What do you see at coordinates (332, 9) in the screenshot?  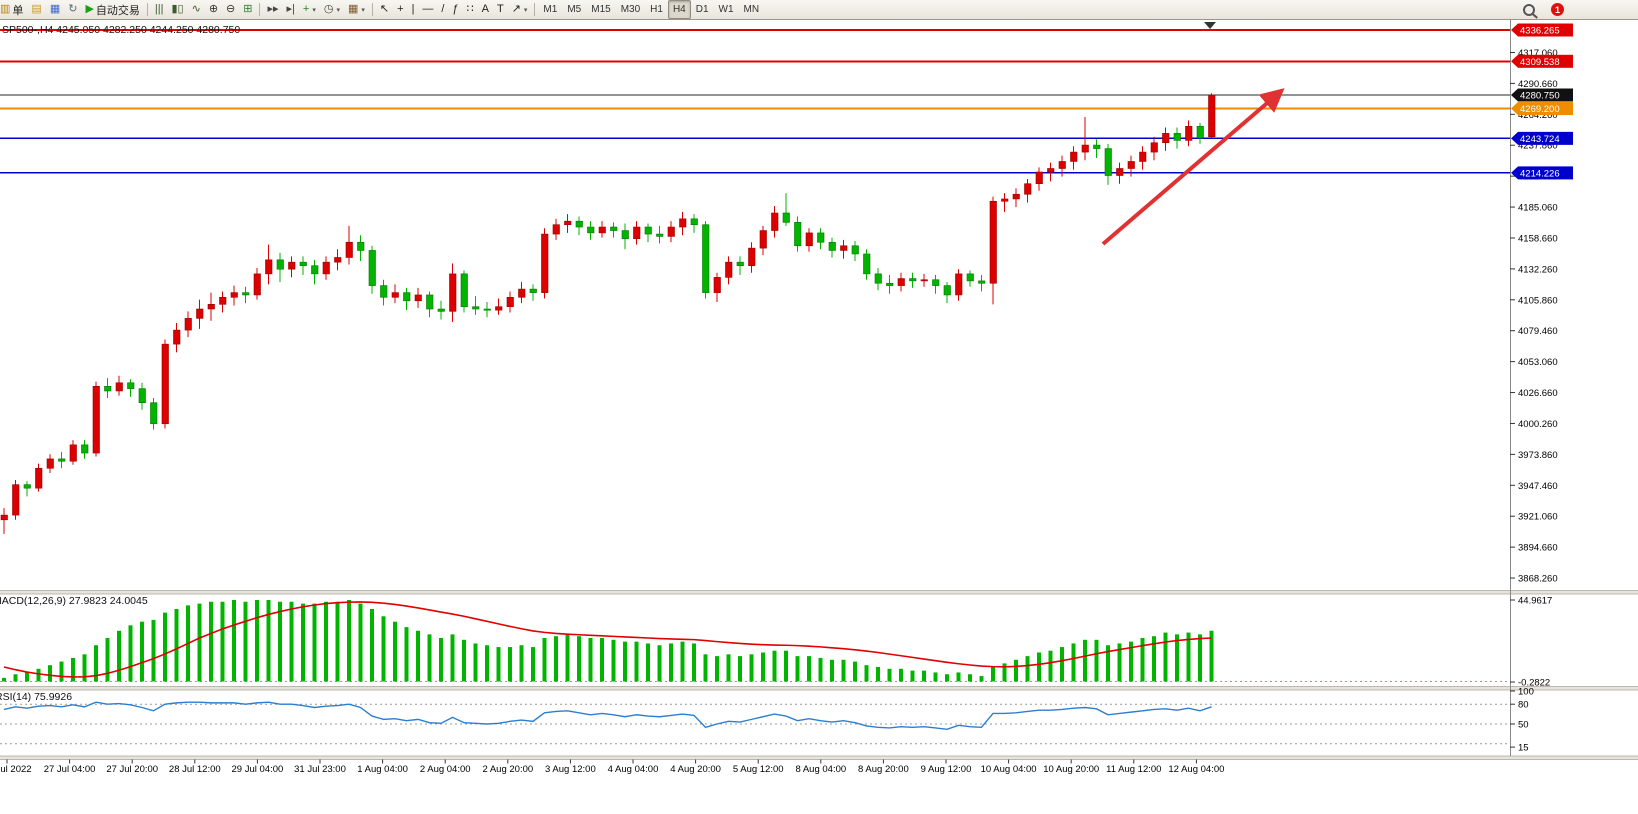 I see `period-button: ◷ ▾` at bounding box center [332, 9].